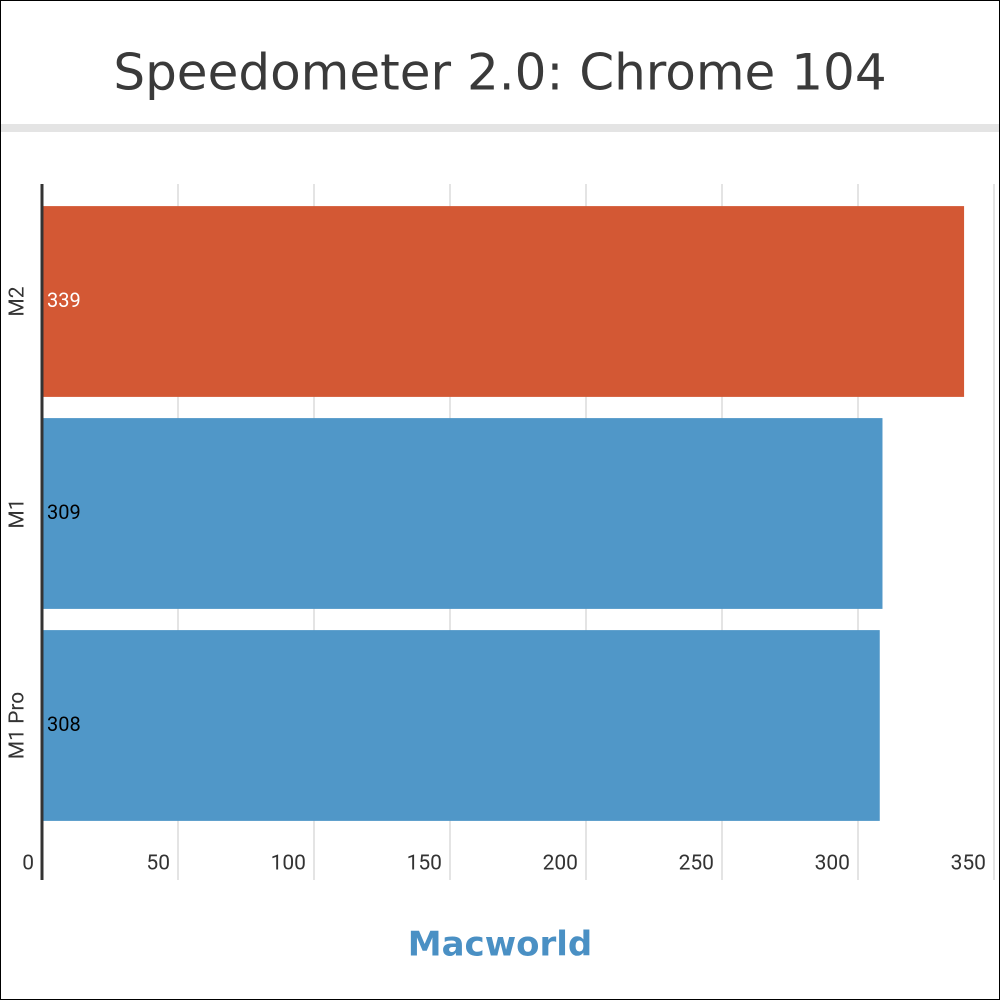  Describe the element at coordinates (832, 864) in the screenshot. I see `x-tick-label: 300` at that location.